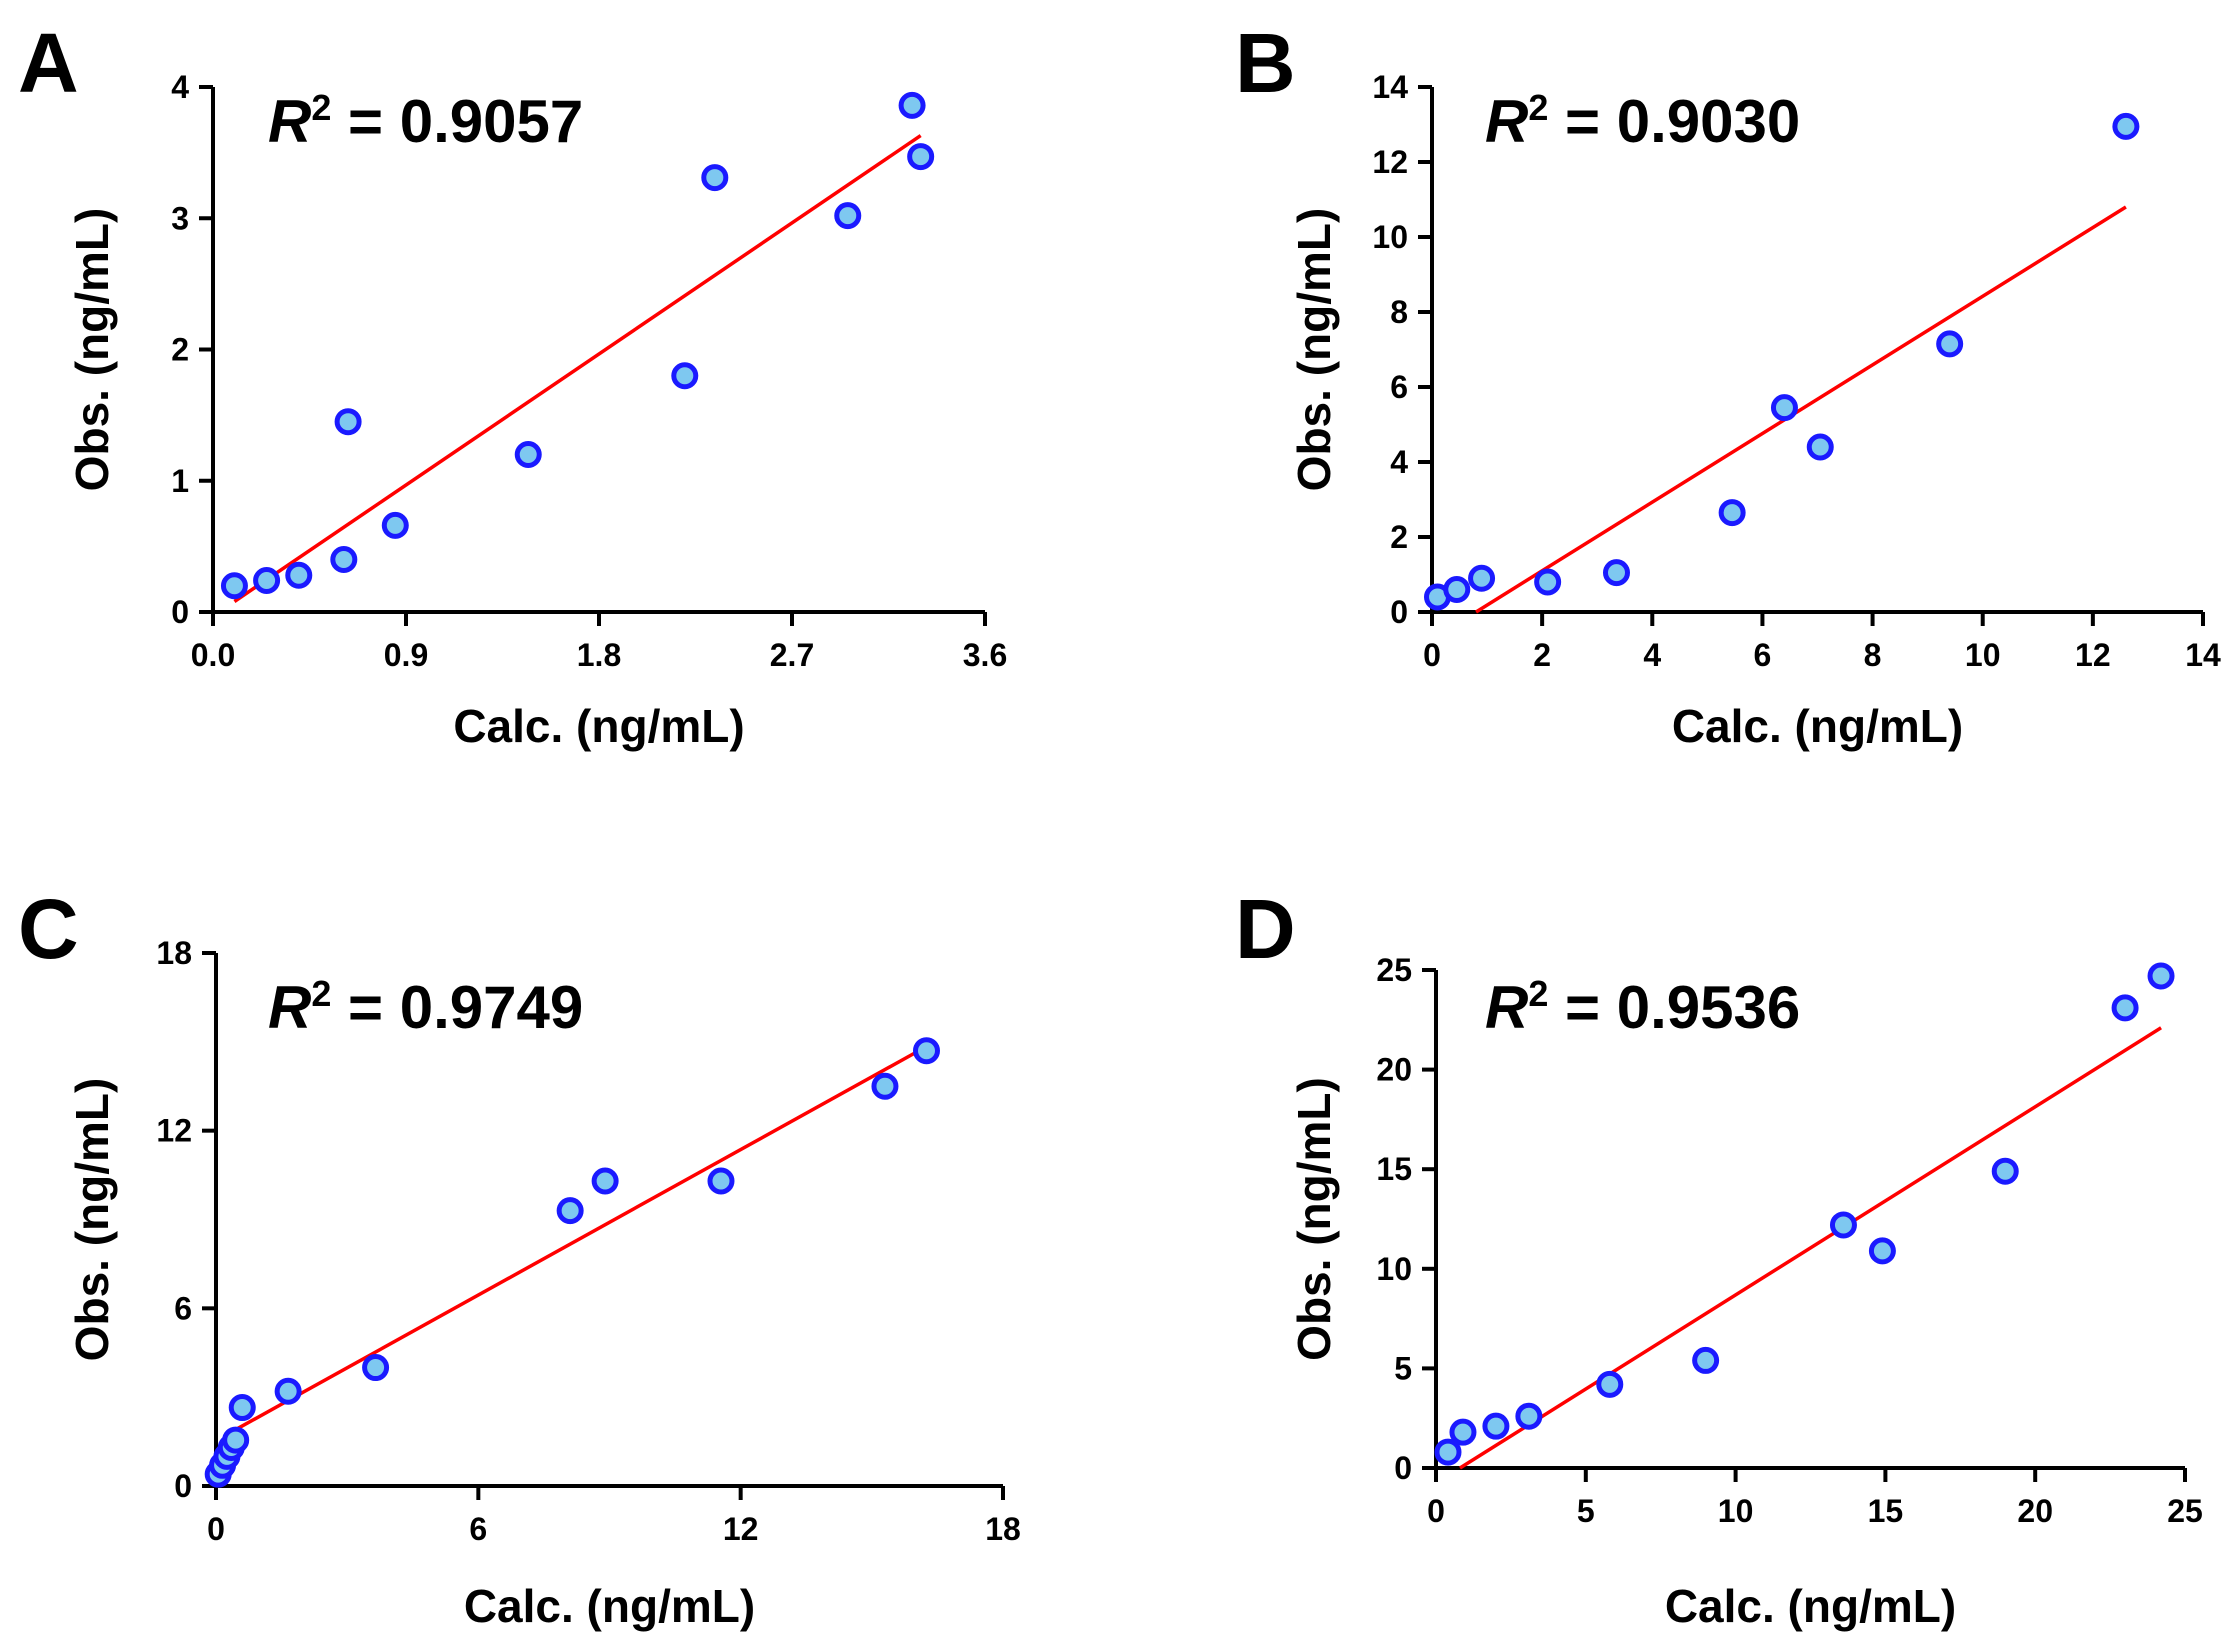 This screenshot has height=1647, width=2235. Describe the element at coordinates (1399, 537) in the screenshot. I see `y-tick-label-b: 2` at that location.